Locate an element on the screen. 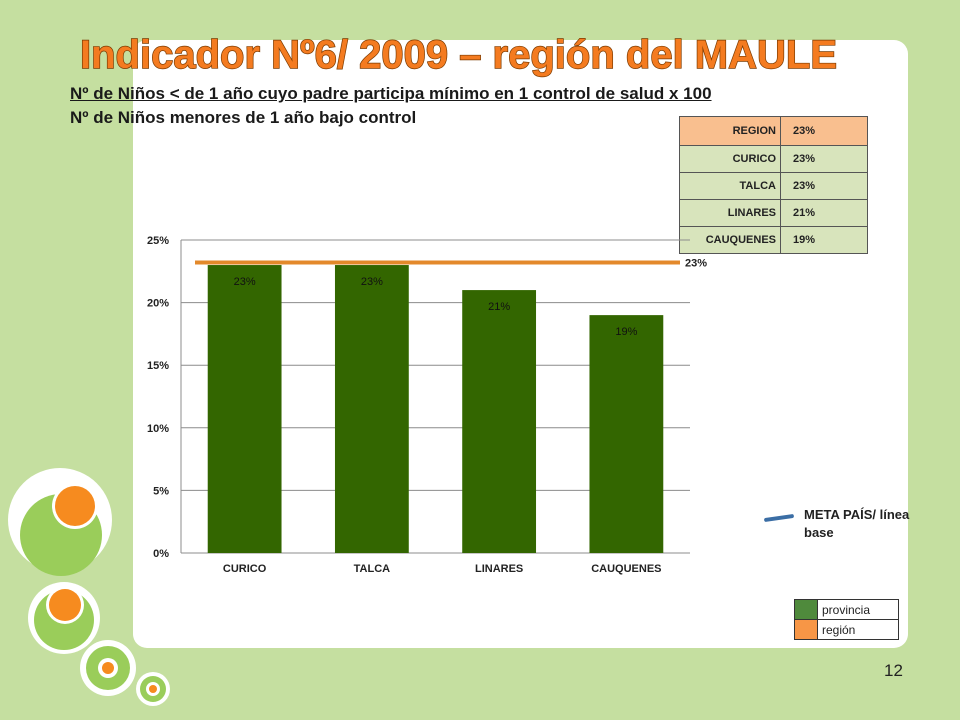 The width and height of the screenshot is (960, 720). provincia-swatch is located at coordinates (806, 609).